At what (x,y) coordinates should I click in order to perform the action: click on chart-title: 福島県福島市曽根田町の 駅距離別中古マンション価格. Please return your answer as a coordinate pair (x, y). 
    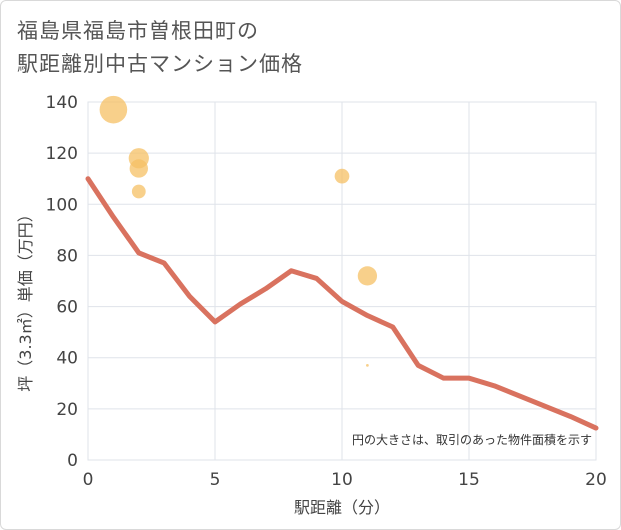
    Looking at the image, I should click on (160, 48).